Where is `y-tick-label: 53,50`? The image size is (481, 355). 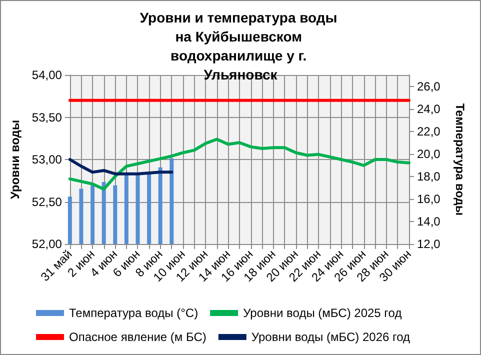
y-tick-label: 53,50 is located at coordinates (47, 117).